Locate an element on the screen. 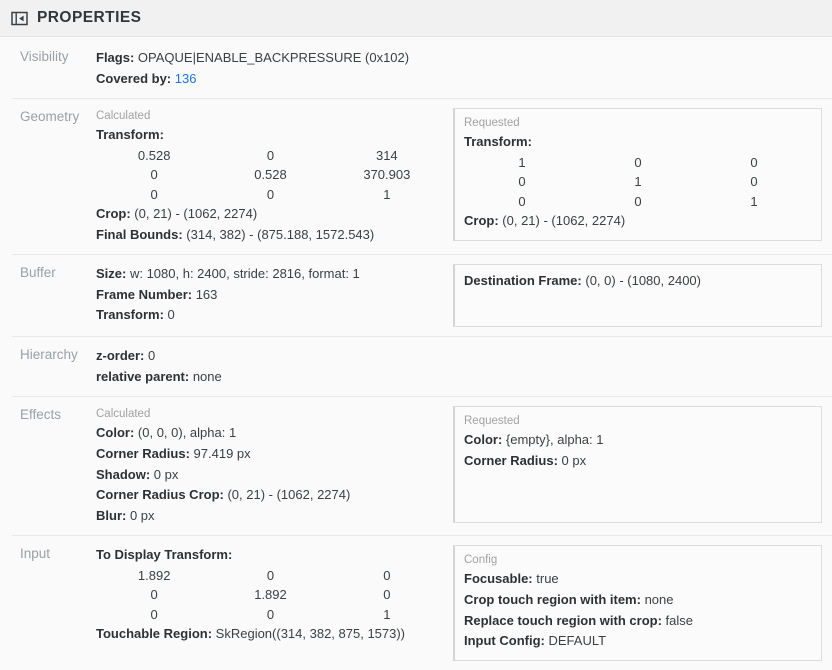 The height and width of the screenshot is (670, 832). section-label-input: Input is located at coordinates (35, 554).